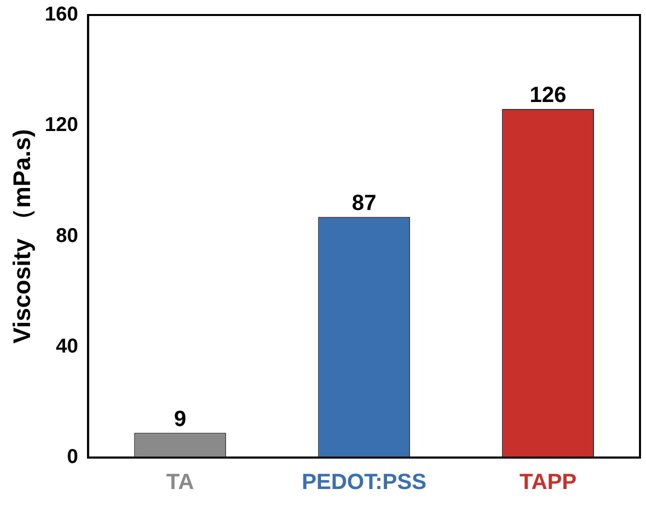 The image size is (646, 513). I want to click on y-tick-label: 120, so click(61, 125).